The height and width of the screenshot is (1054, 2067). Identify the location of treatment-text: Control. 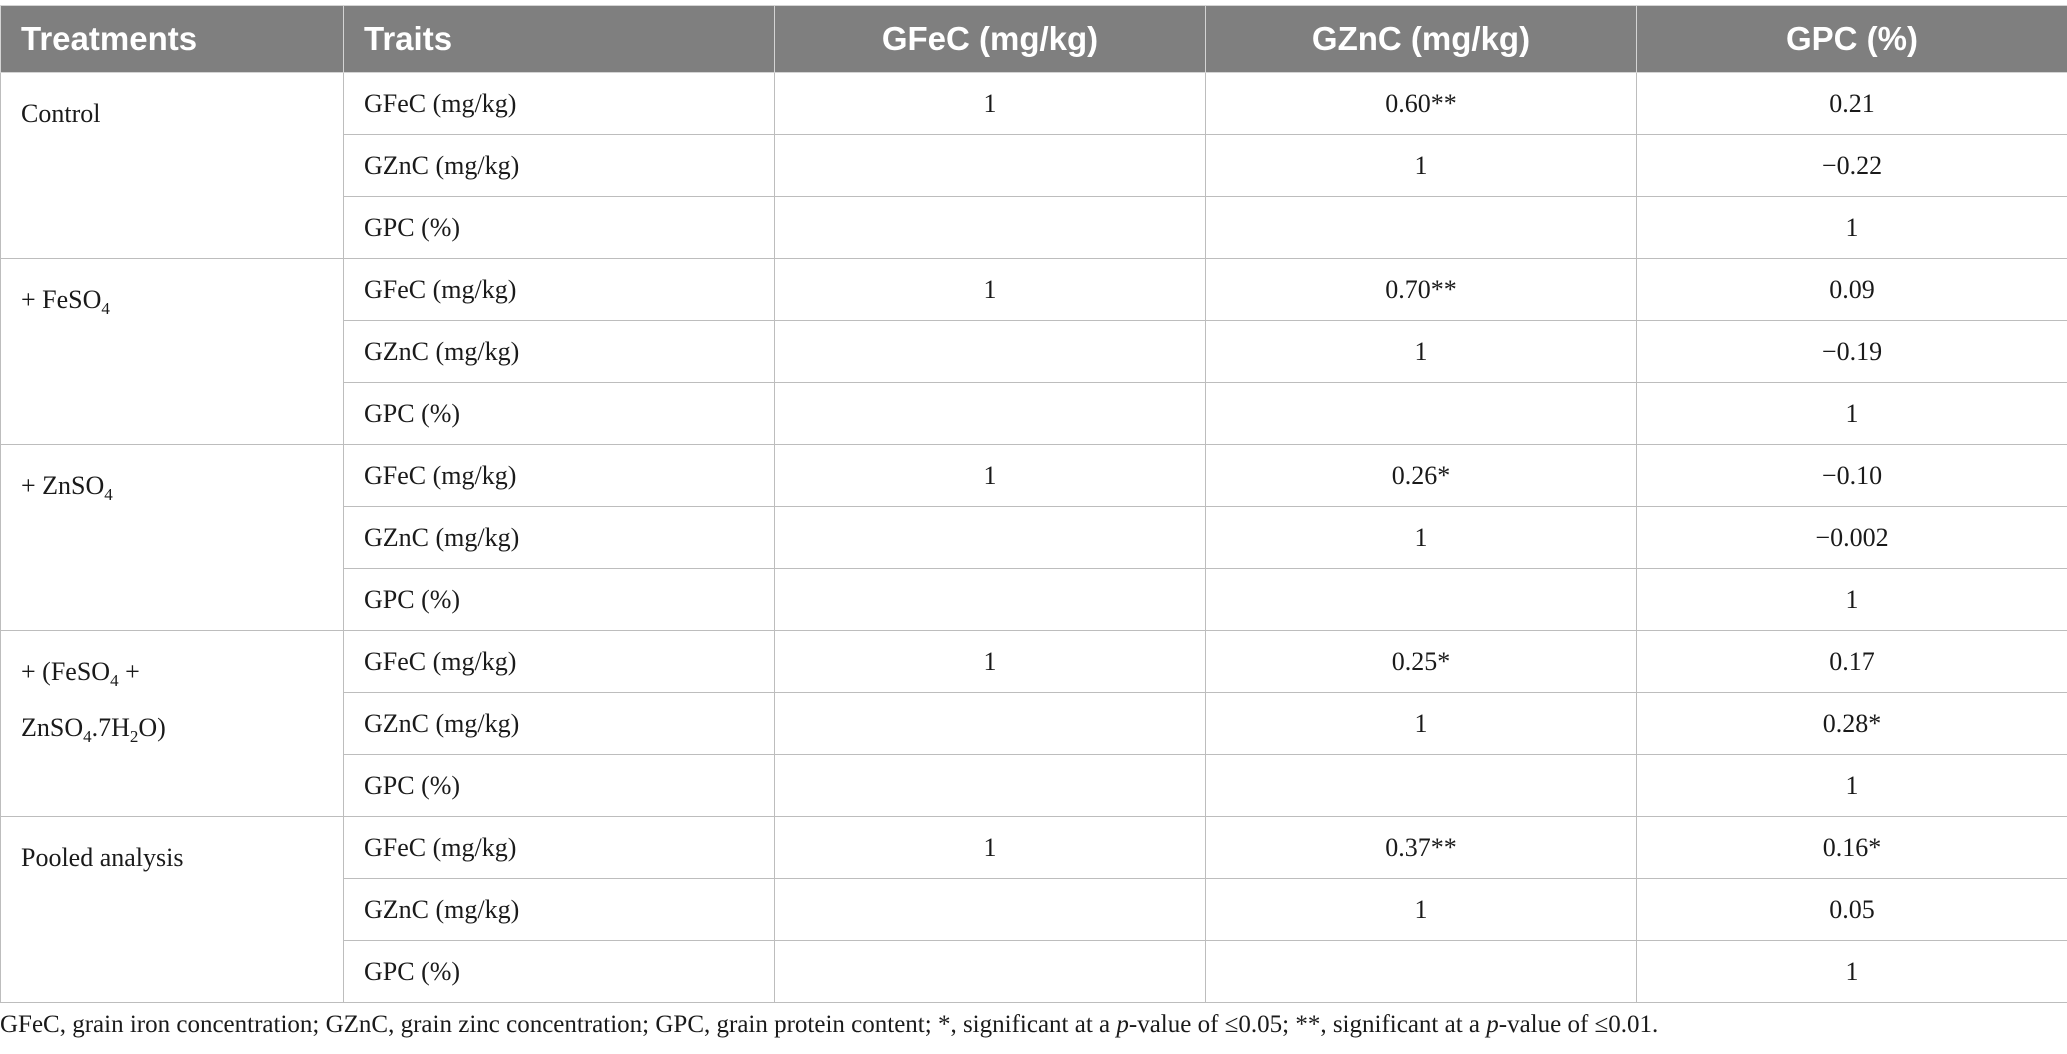
(61, 113).